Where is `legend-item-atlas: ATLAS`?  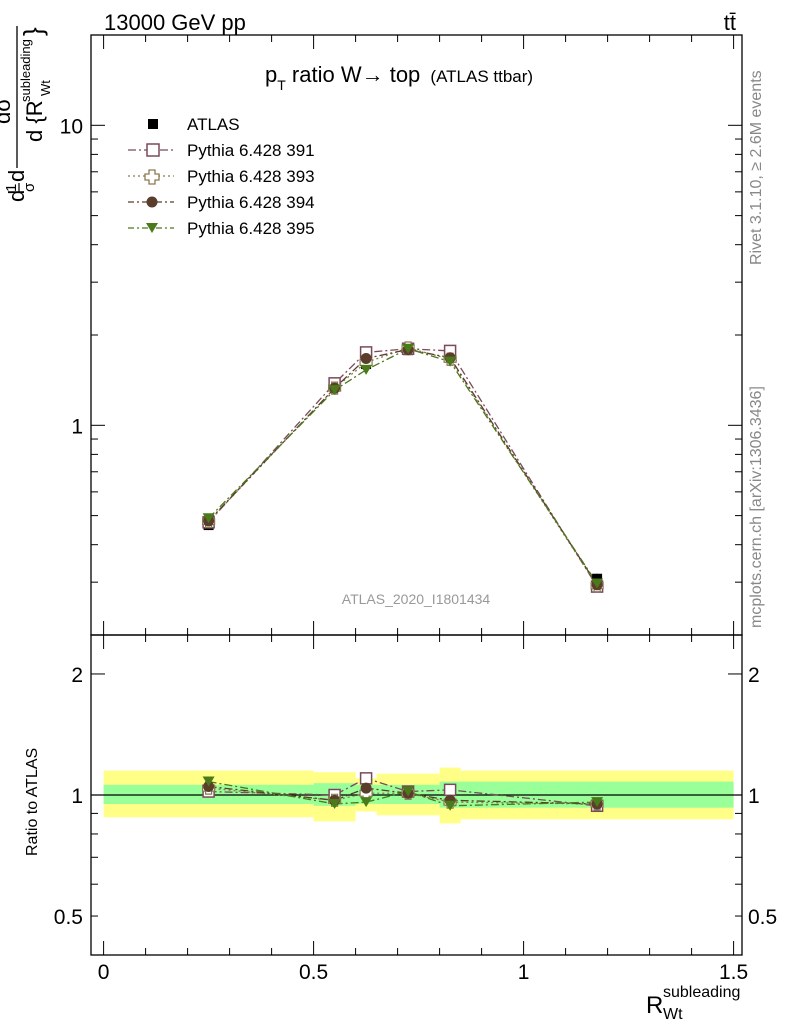 legend-item-atlas: ATLAS is located at coordinates (194, 124).